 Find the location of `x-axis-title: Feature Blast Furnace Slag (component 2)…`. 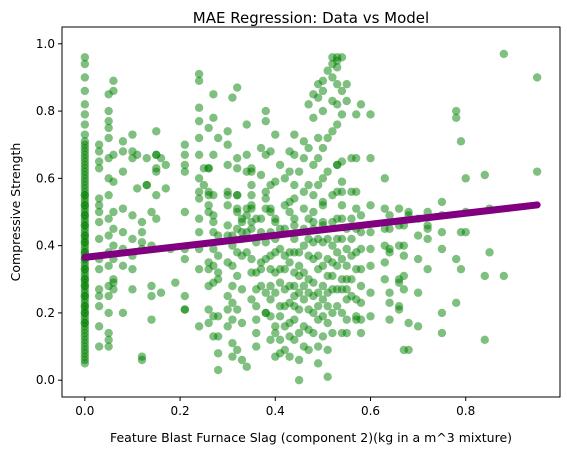

x-axis-title: Feature Blast Furnace Slag (component 2)… is located at coordinates (311, 437).